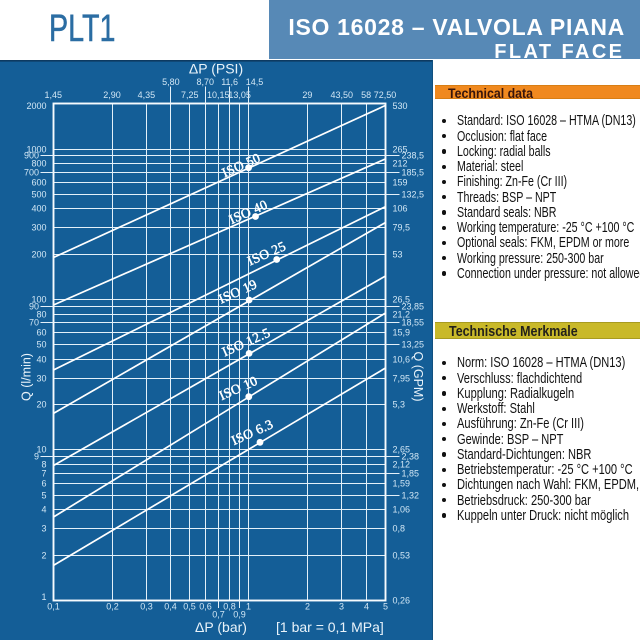 The width and height of the screenshot is (640, 640). What do you see at coordinates (43, 474) in the screenshot?
I see `svg-text: 7` at bounding box center [43, 474].